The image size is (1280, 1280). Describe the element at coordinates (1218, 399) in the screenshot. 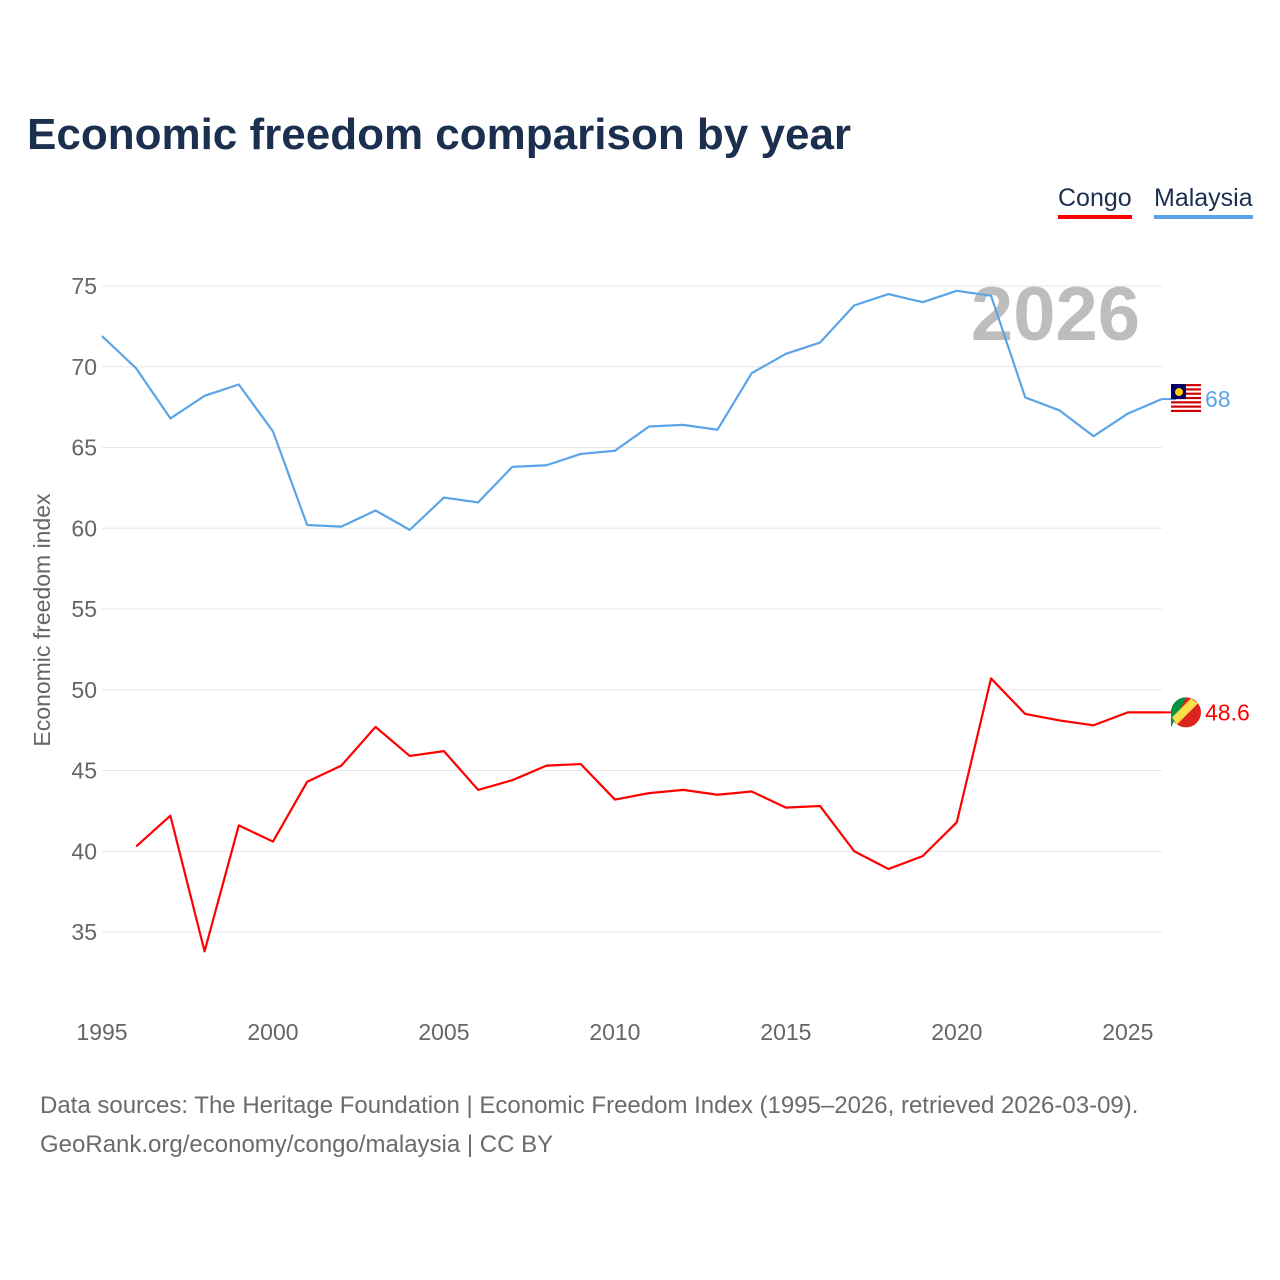

I see `end-value-label-malaysia: 68` at that location.